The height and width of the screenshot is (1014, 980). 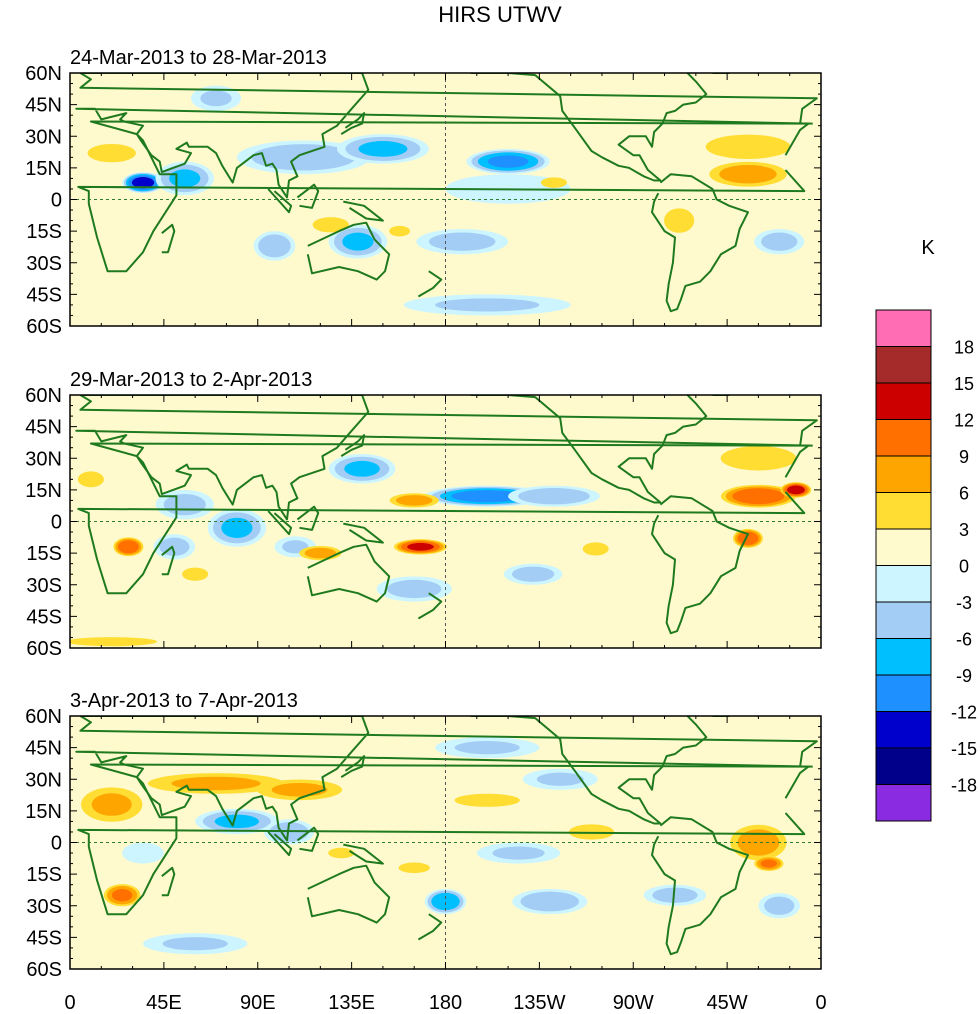 I want to click on lon-tick-label: 180, so click(x=445, y=1003).